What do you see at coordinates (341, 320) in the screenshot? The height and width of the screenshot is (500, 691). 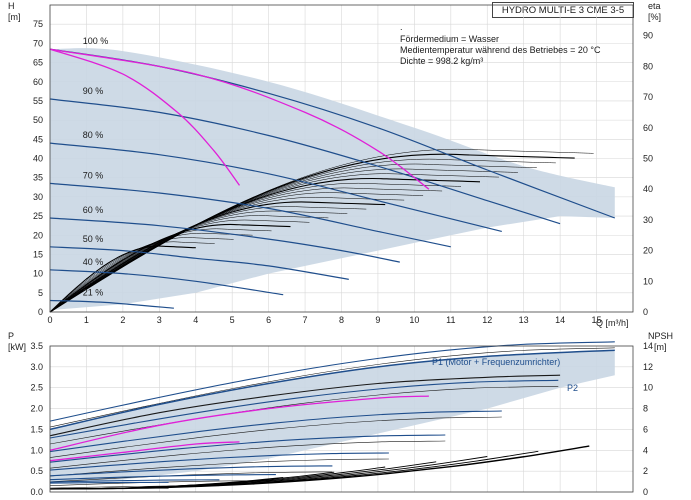 I see `x-tick-label: 8` at bounding box center [341, 320].